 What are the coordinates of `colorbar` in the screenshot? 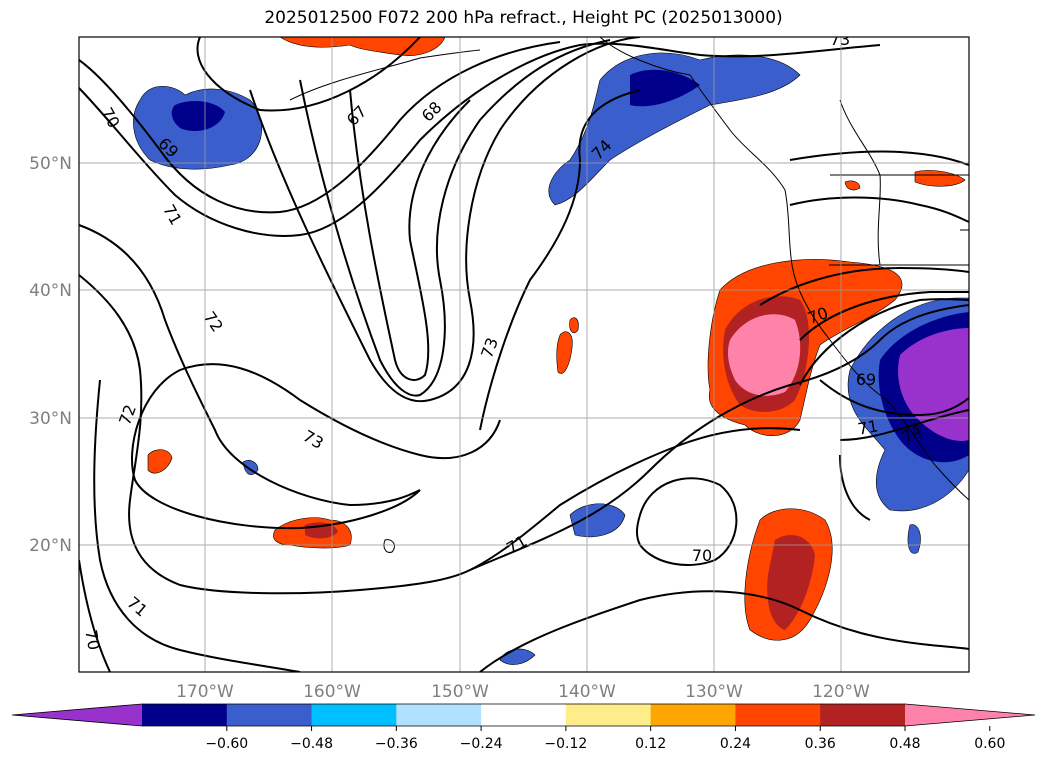 It's located at (523, 715).